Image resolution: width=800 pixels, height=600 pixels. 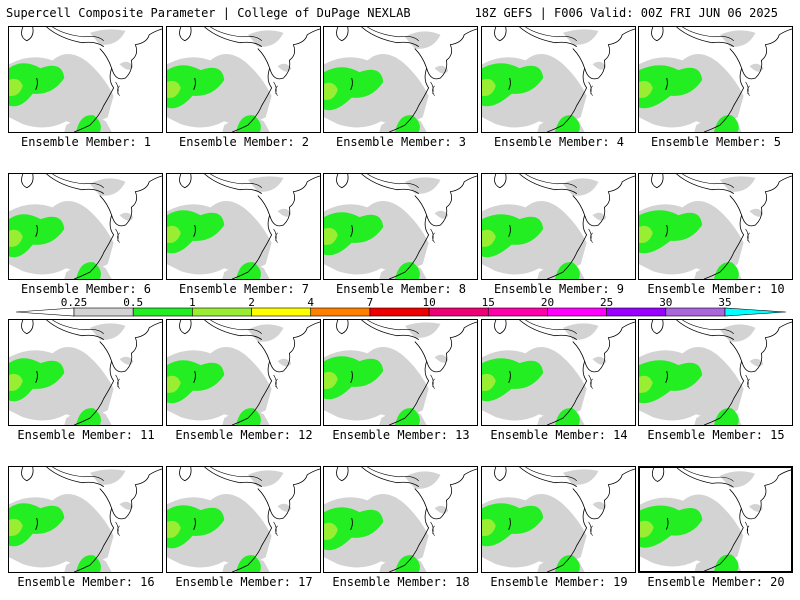 I want to click on ensemble-member-label: Ensemble Member: 7, so click(x=244, y=289).